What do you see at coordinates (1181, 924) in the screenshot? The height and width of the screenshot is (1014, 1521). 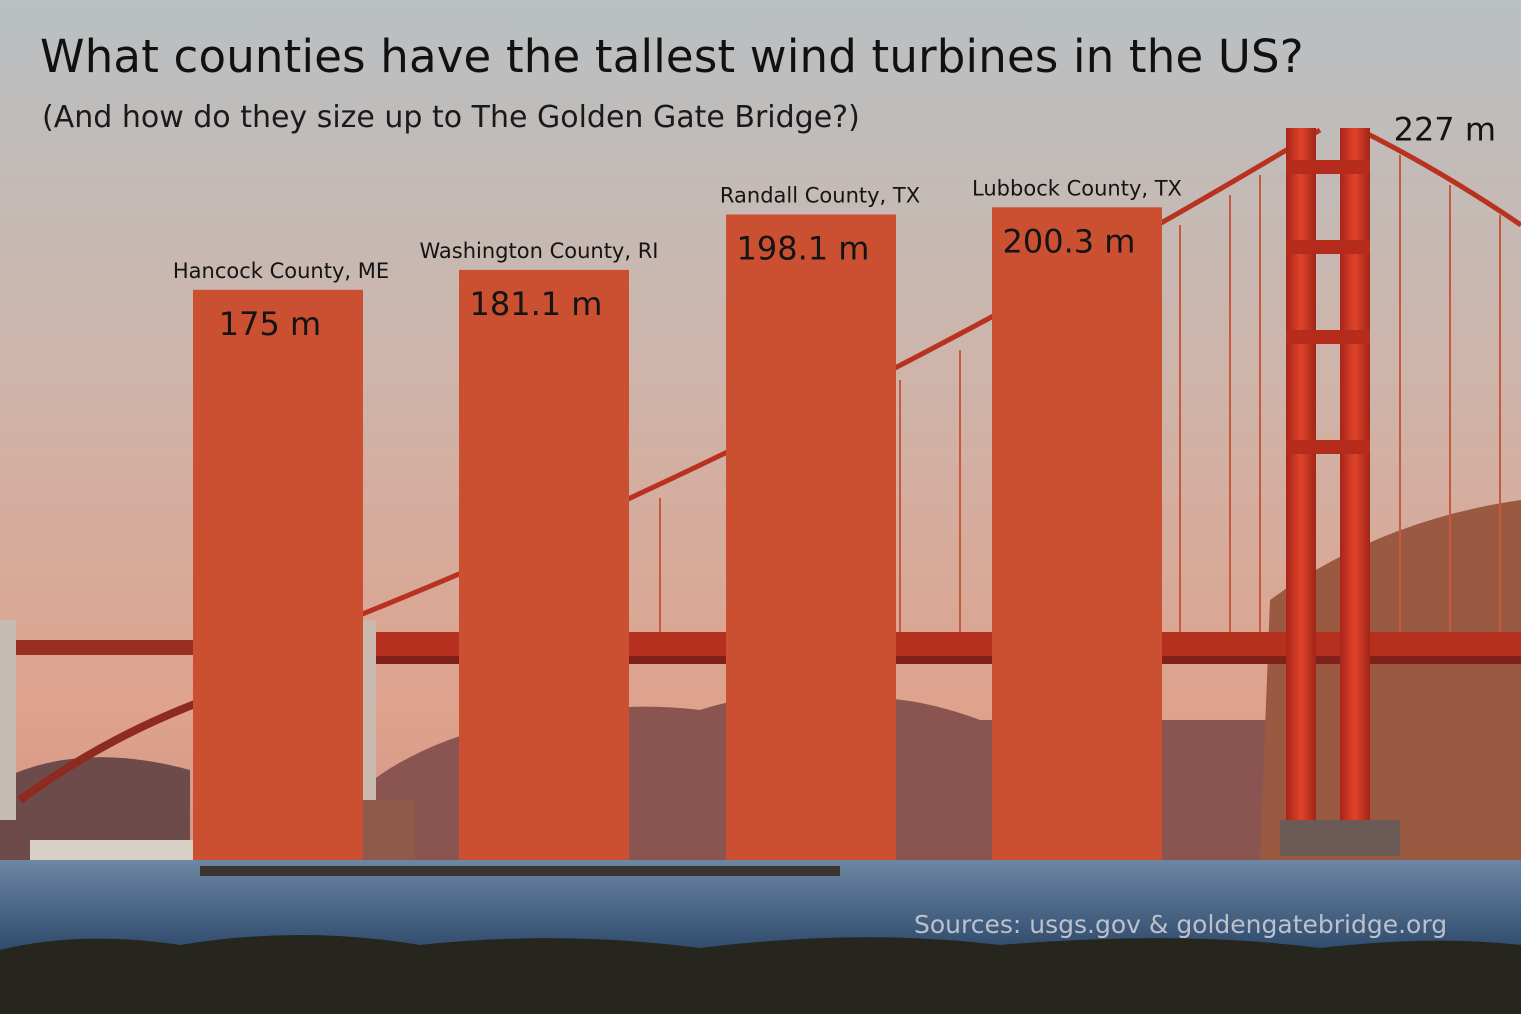 I see `source-note: Sources: usgs.gov & goldengatebridge.org` at bounding box center [1181, 924].